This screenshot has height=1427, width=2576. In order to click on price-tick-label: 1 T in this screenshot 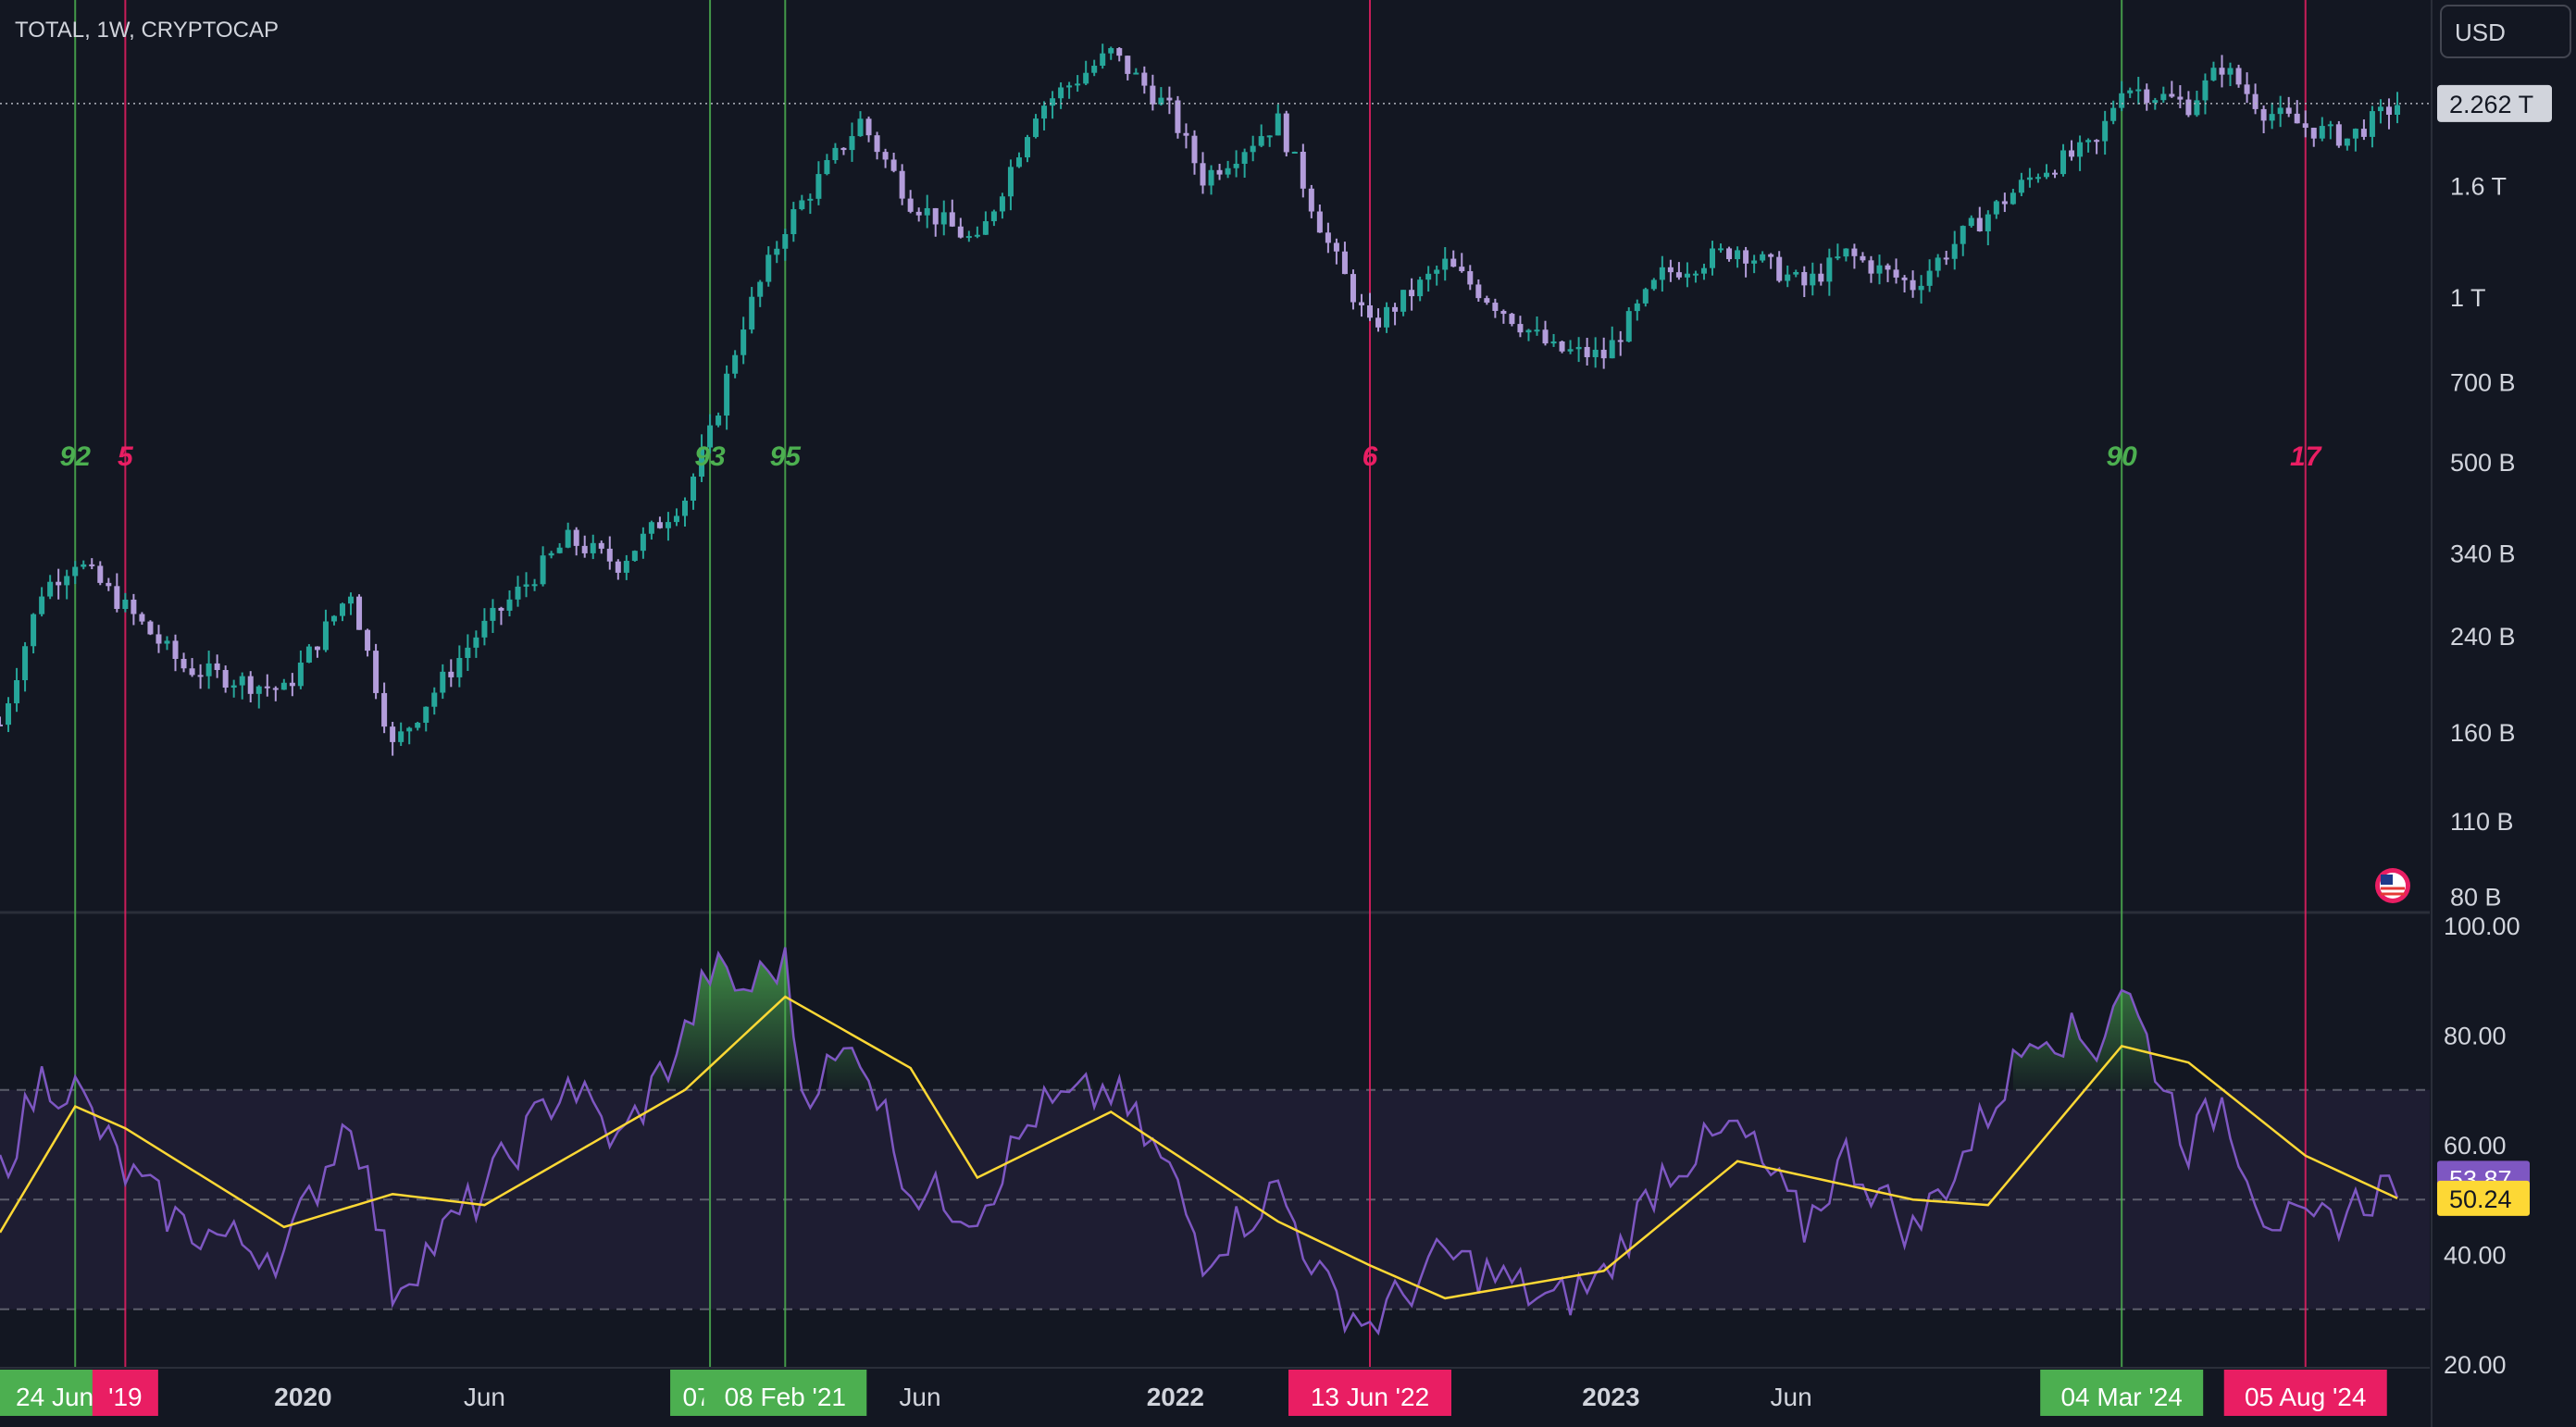, I will do `click(2468, 298)`.